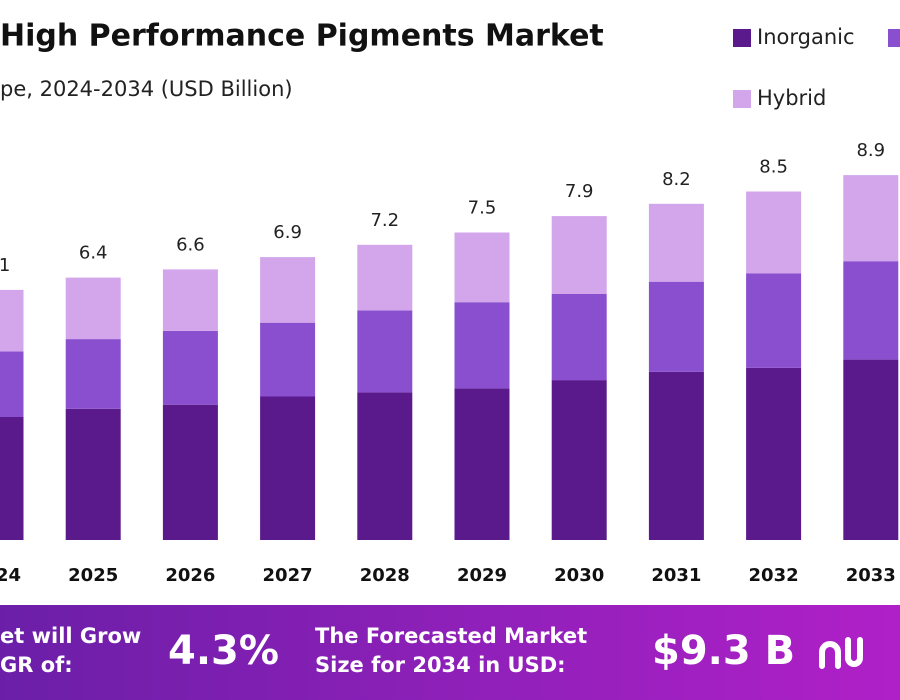 This screenshot has height=700, width=900. Describe the element at coordinates (288, 575) in the screenshot. I see `x-tick-label: 2027` at that location.